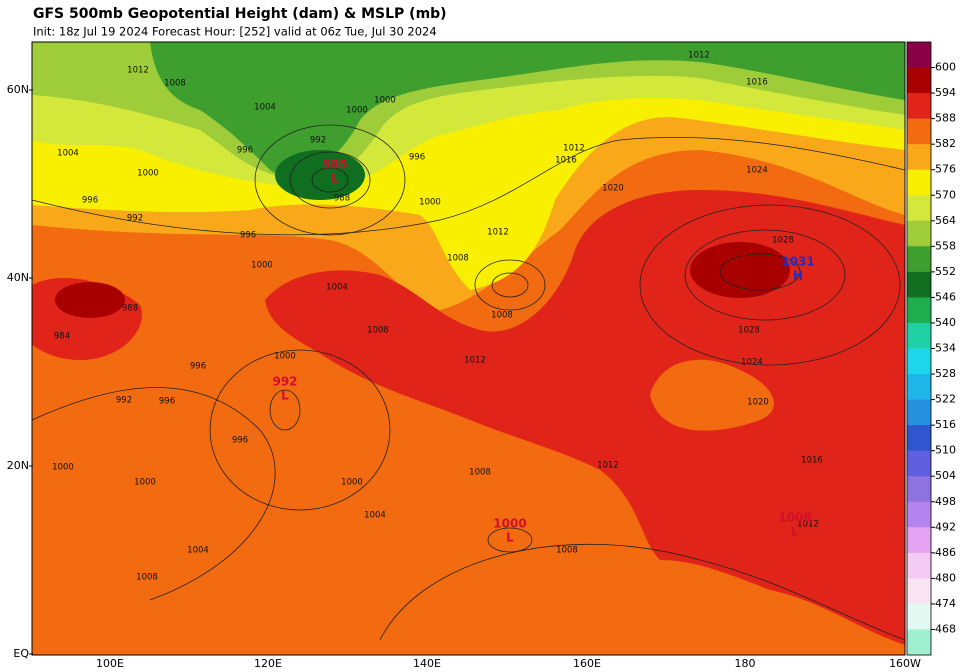 Image resolution: width=960 pixels, height=672 pixels. What do you see at coordinates (945, 373) in the screenshot?
I see `colorbar-label: 528` at bounding box center [945, 373].